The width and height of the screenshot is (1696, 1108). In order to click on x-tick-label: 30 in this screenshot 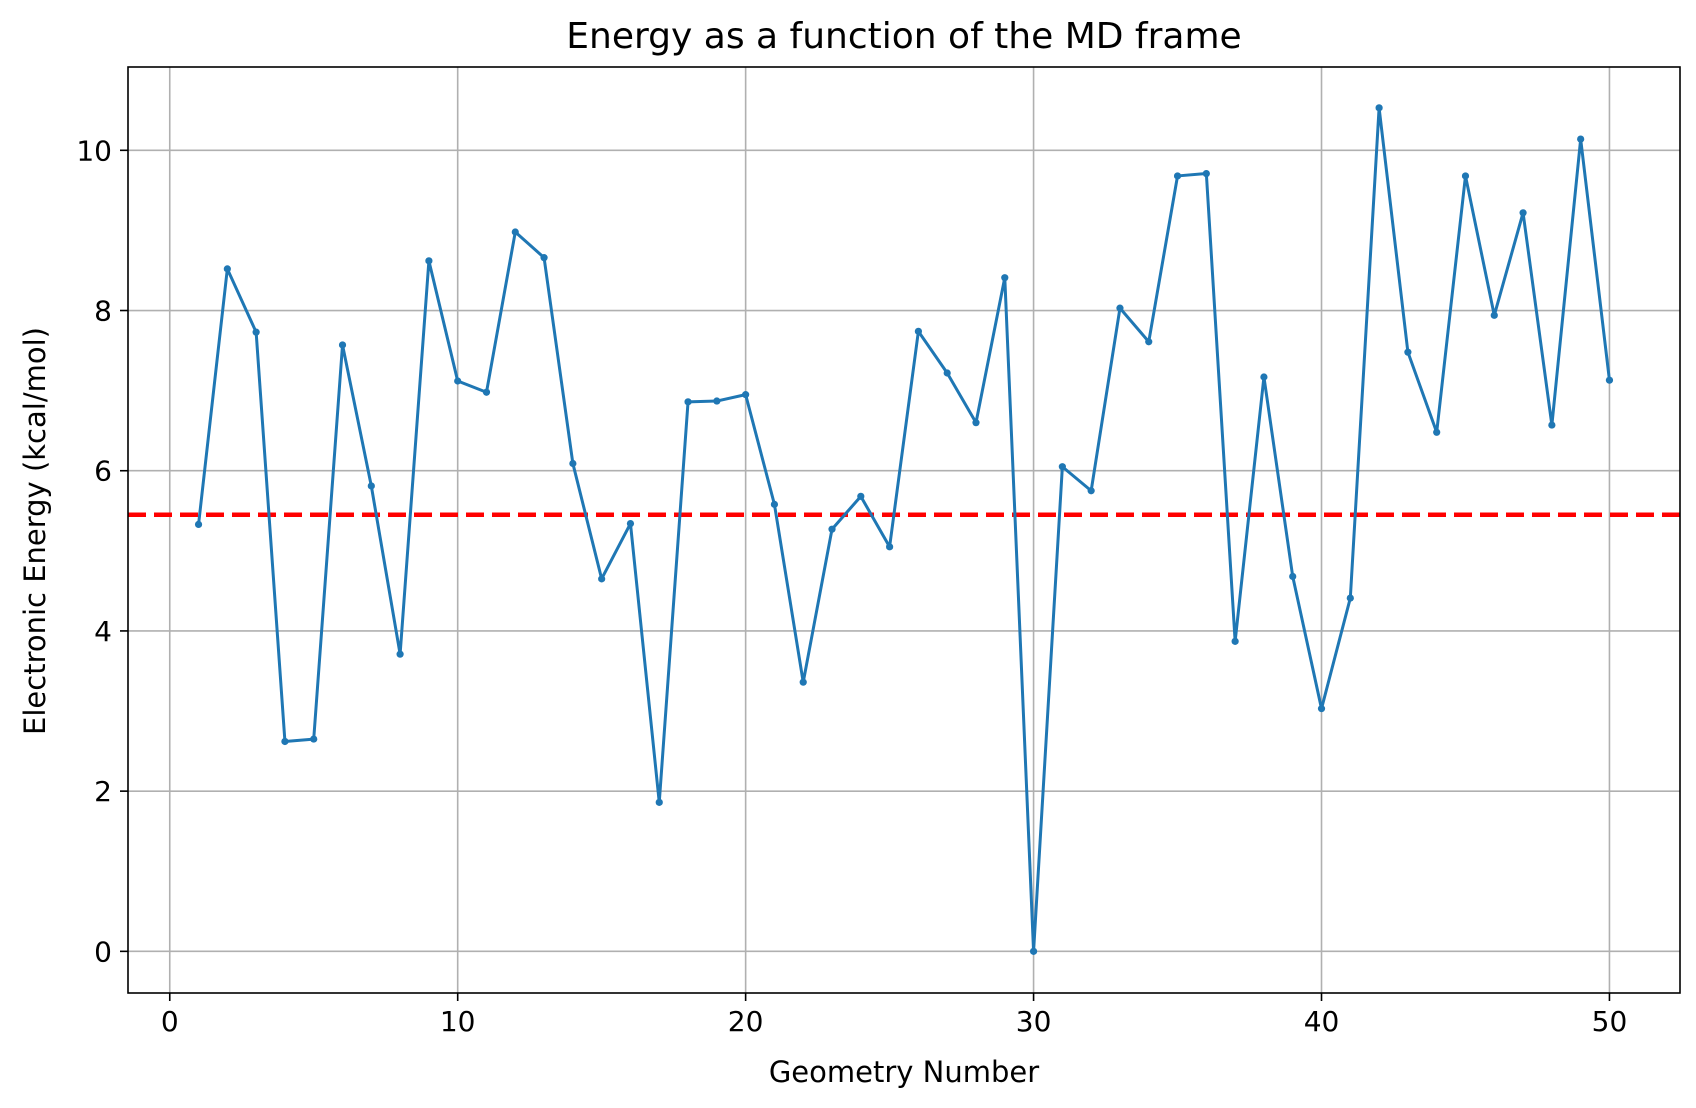, I will do `click(1034, 1021)`.